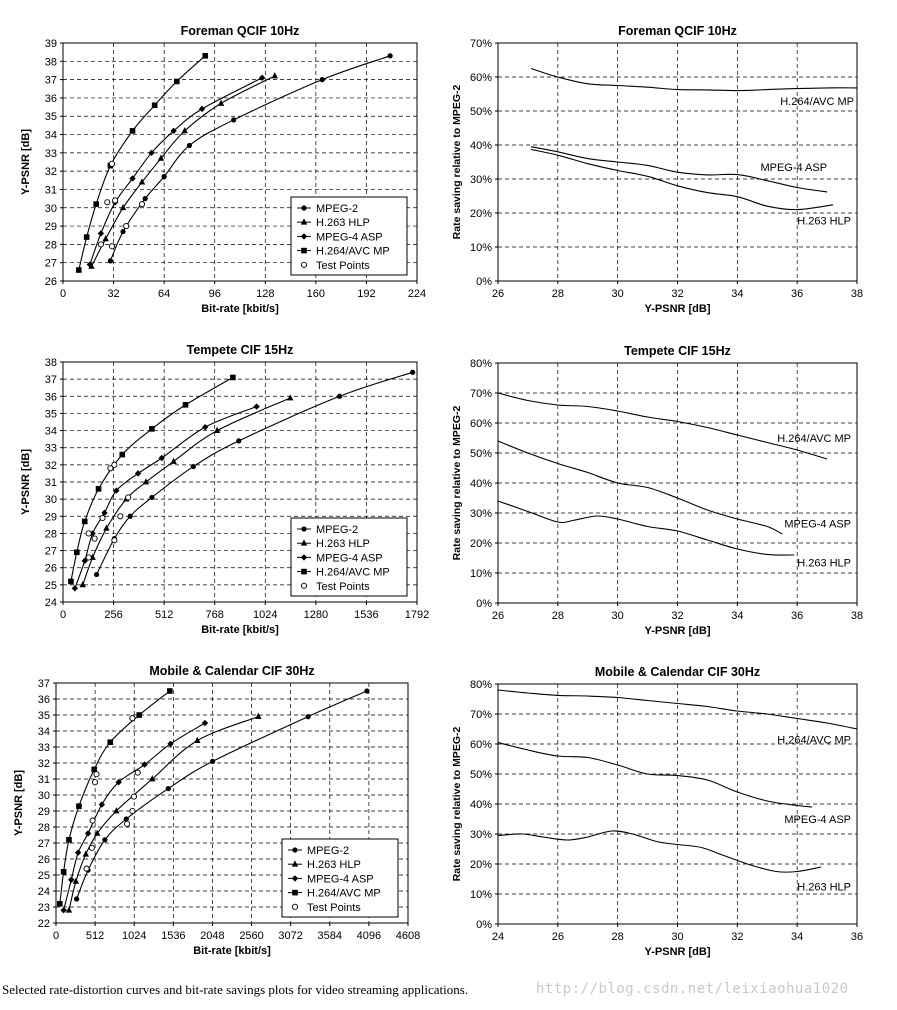  What do you see at coordinates (481, 424) in the screenshot?
I see `y-tick-label: 60%` at bounding box center [481, 424].